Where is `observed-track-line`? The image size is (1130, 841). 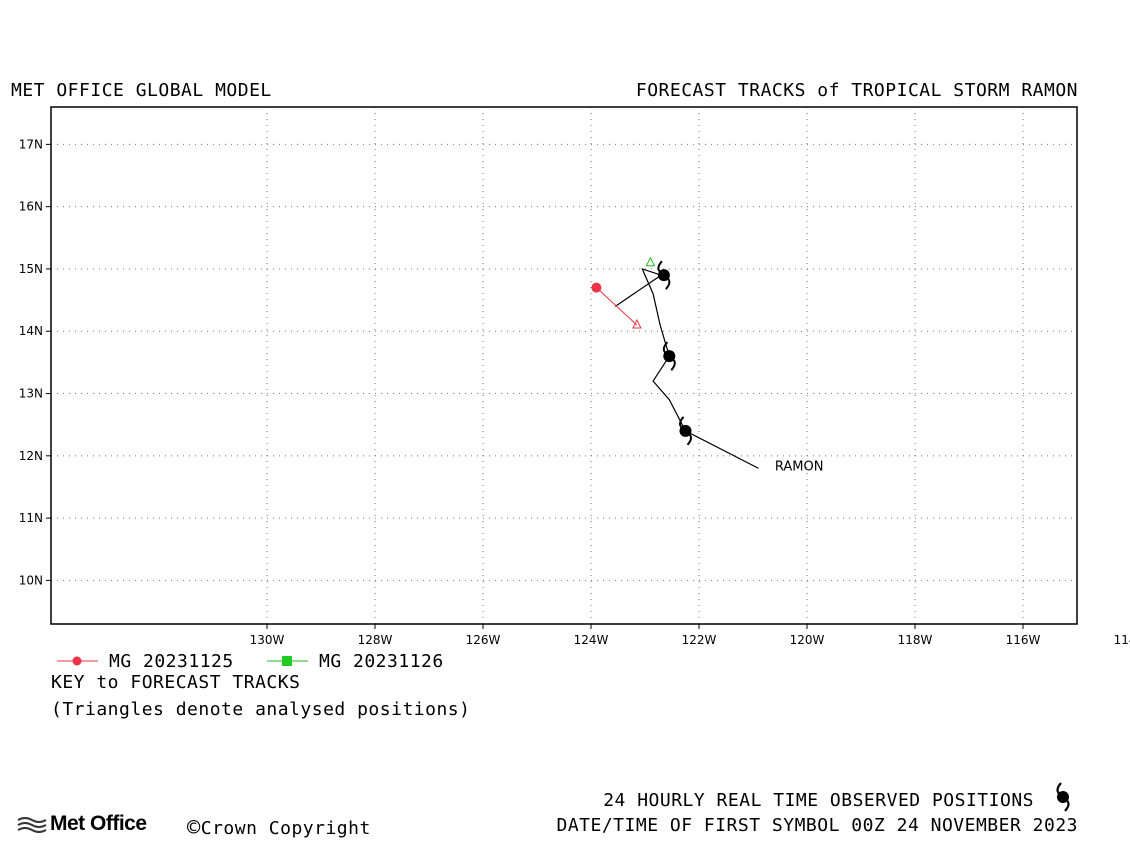 observed-track-line is located at coordinates (686, 368).